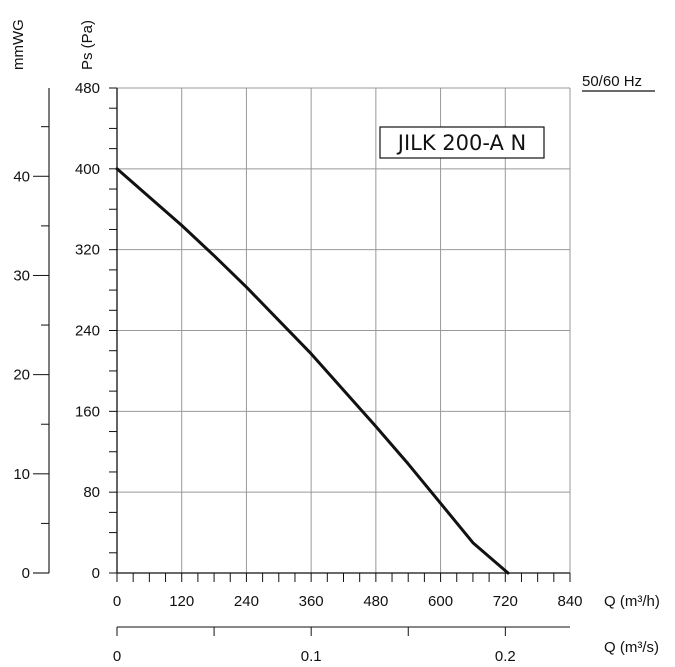 This screenshot has height=667, width=675. Describe the element at coordinates (117, 656) in the screenshot. I see `m3s-tick-label: 0` at that location.